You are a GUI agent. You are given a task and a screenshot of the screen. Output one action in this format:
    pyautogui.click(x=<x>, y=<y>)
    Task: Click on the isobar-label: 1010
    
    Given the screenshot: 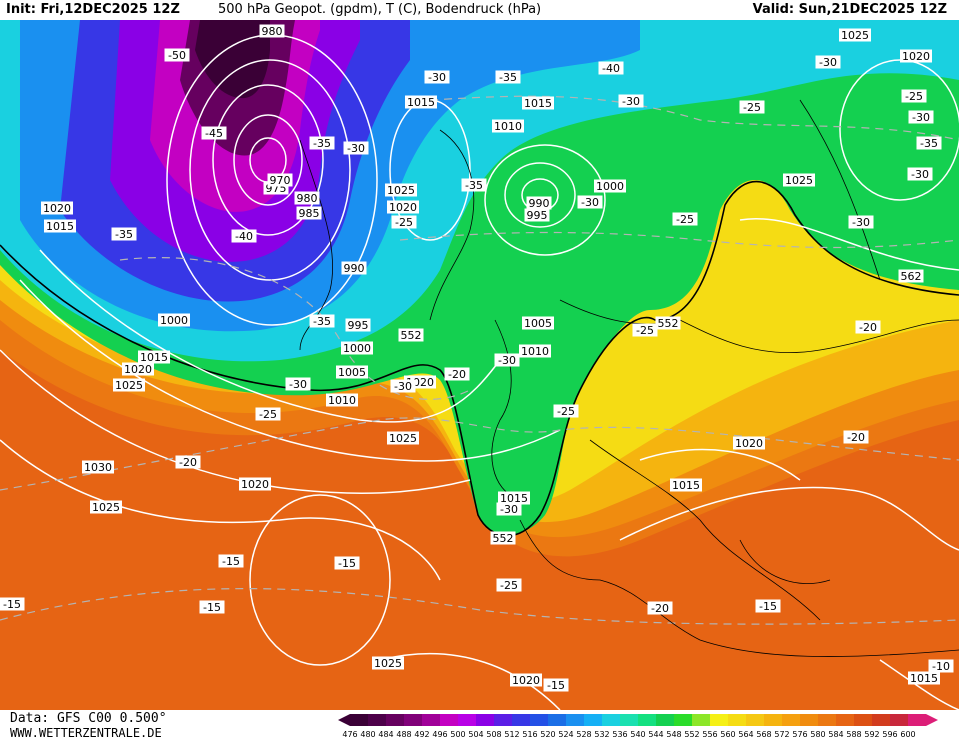 What is the action you would take?
    pyautogui.click(x=508, y=126)
    